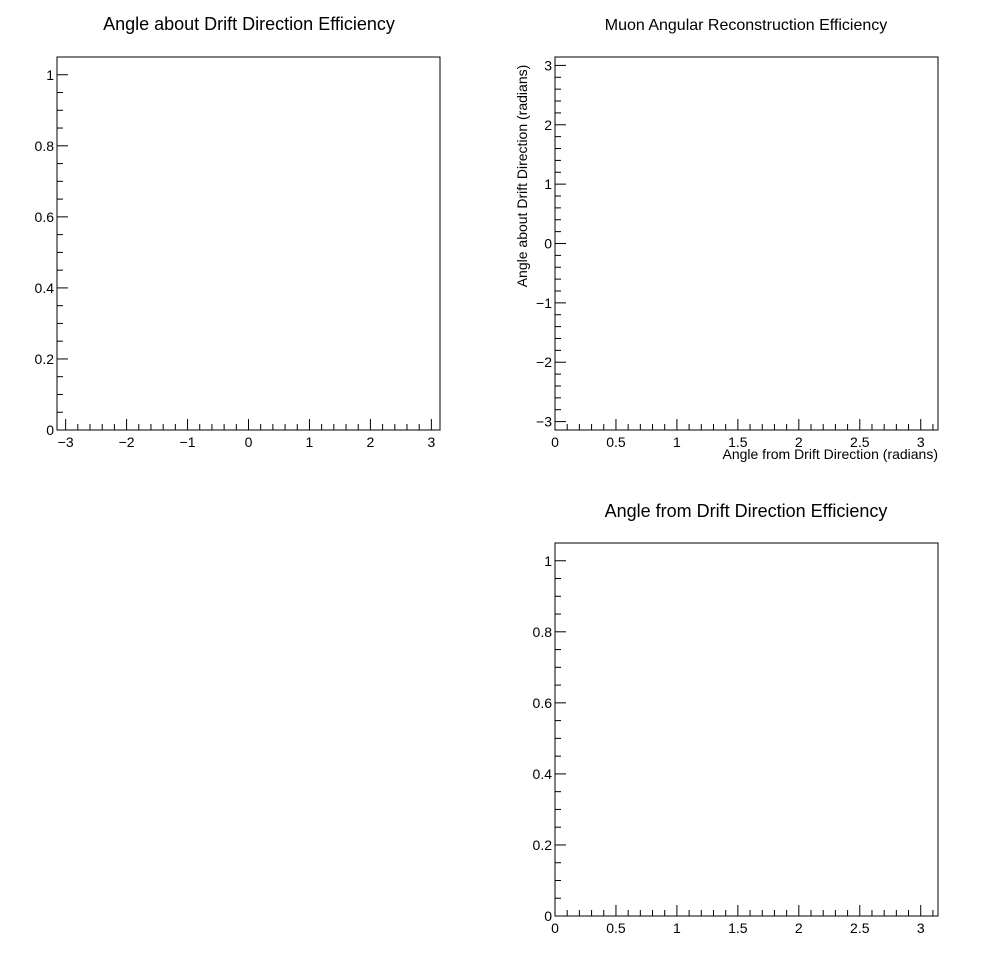 The width and height of the screenshot is (996, 972). What do you see at coordinates (310, 442) in the screenshot?
I see `phi-efficiency-x-tick-label: 1` at bounding box center [310, 442].